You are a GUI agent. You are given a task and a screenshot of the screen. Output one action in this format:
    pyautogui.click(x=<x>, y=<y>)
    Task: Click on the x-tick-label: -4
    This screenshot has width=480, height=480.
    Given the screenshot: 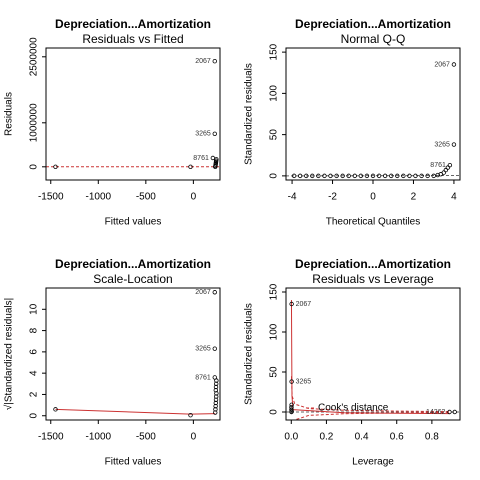 What is the action you would take?
    pyautogui.click(x=292, y=197)
    